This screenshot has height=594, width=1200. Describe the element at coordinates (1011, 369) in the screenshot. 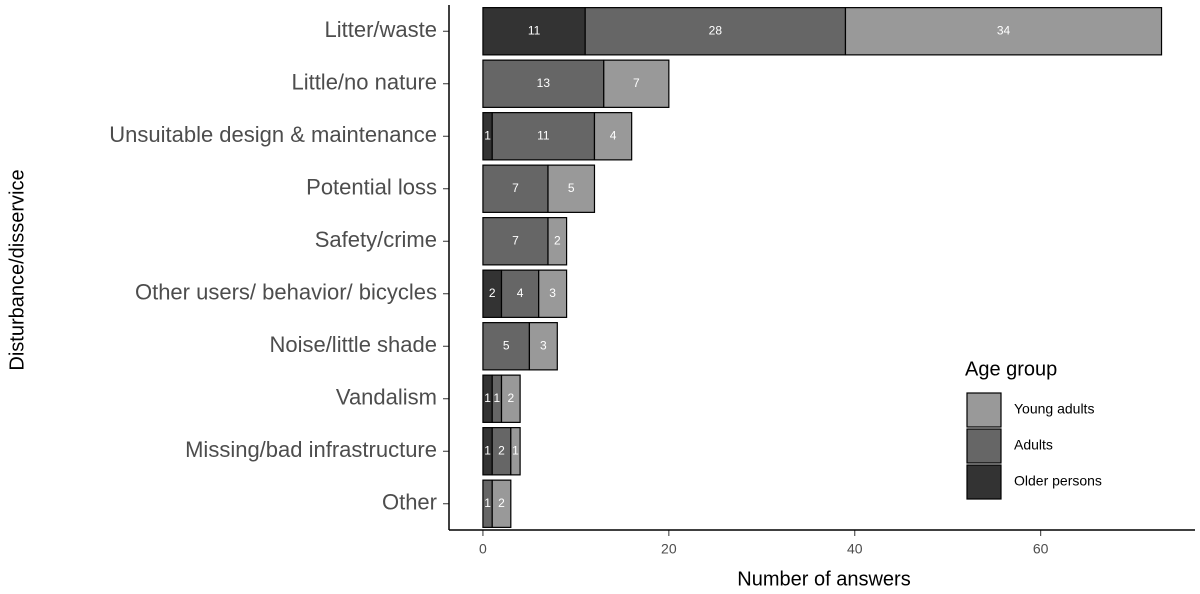

I see `legend-title: Age group` at that location.